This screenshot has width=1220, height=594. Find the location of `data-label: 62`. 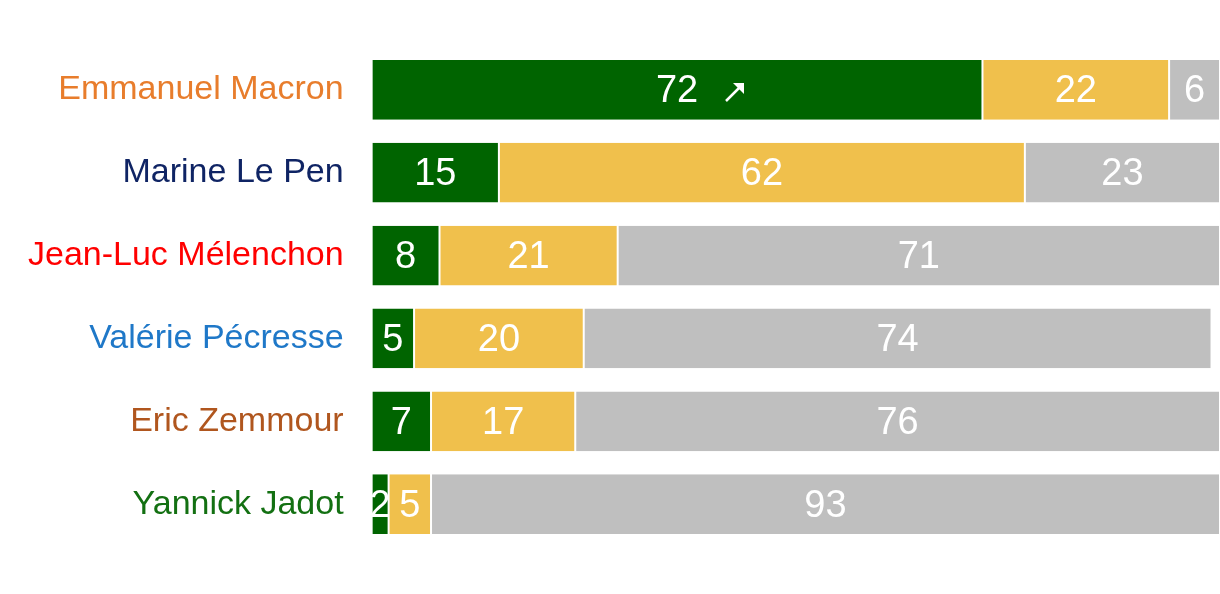

data-label: 62 is located at coordinates (762, 172).